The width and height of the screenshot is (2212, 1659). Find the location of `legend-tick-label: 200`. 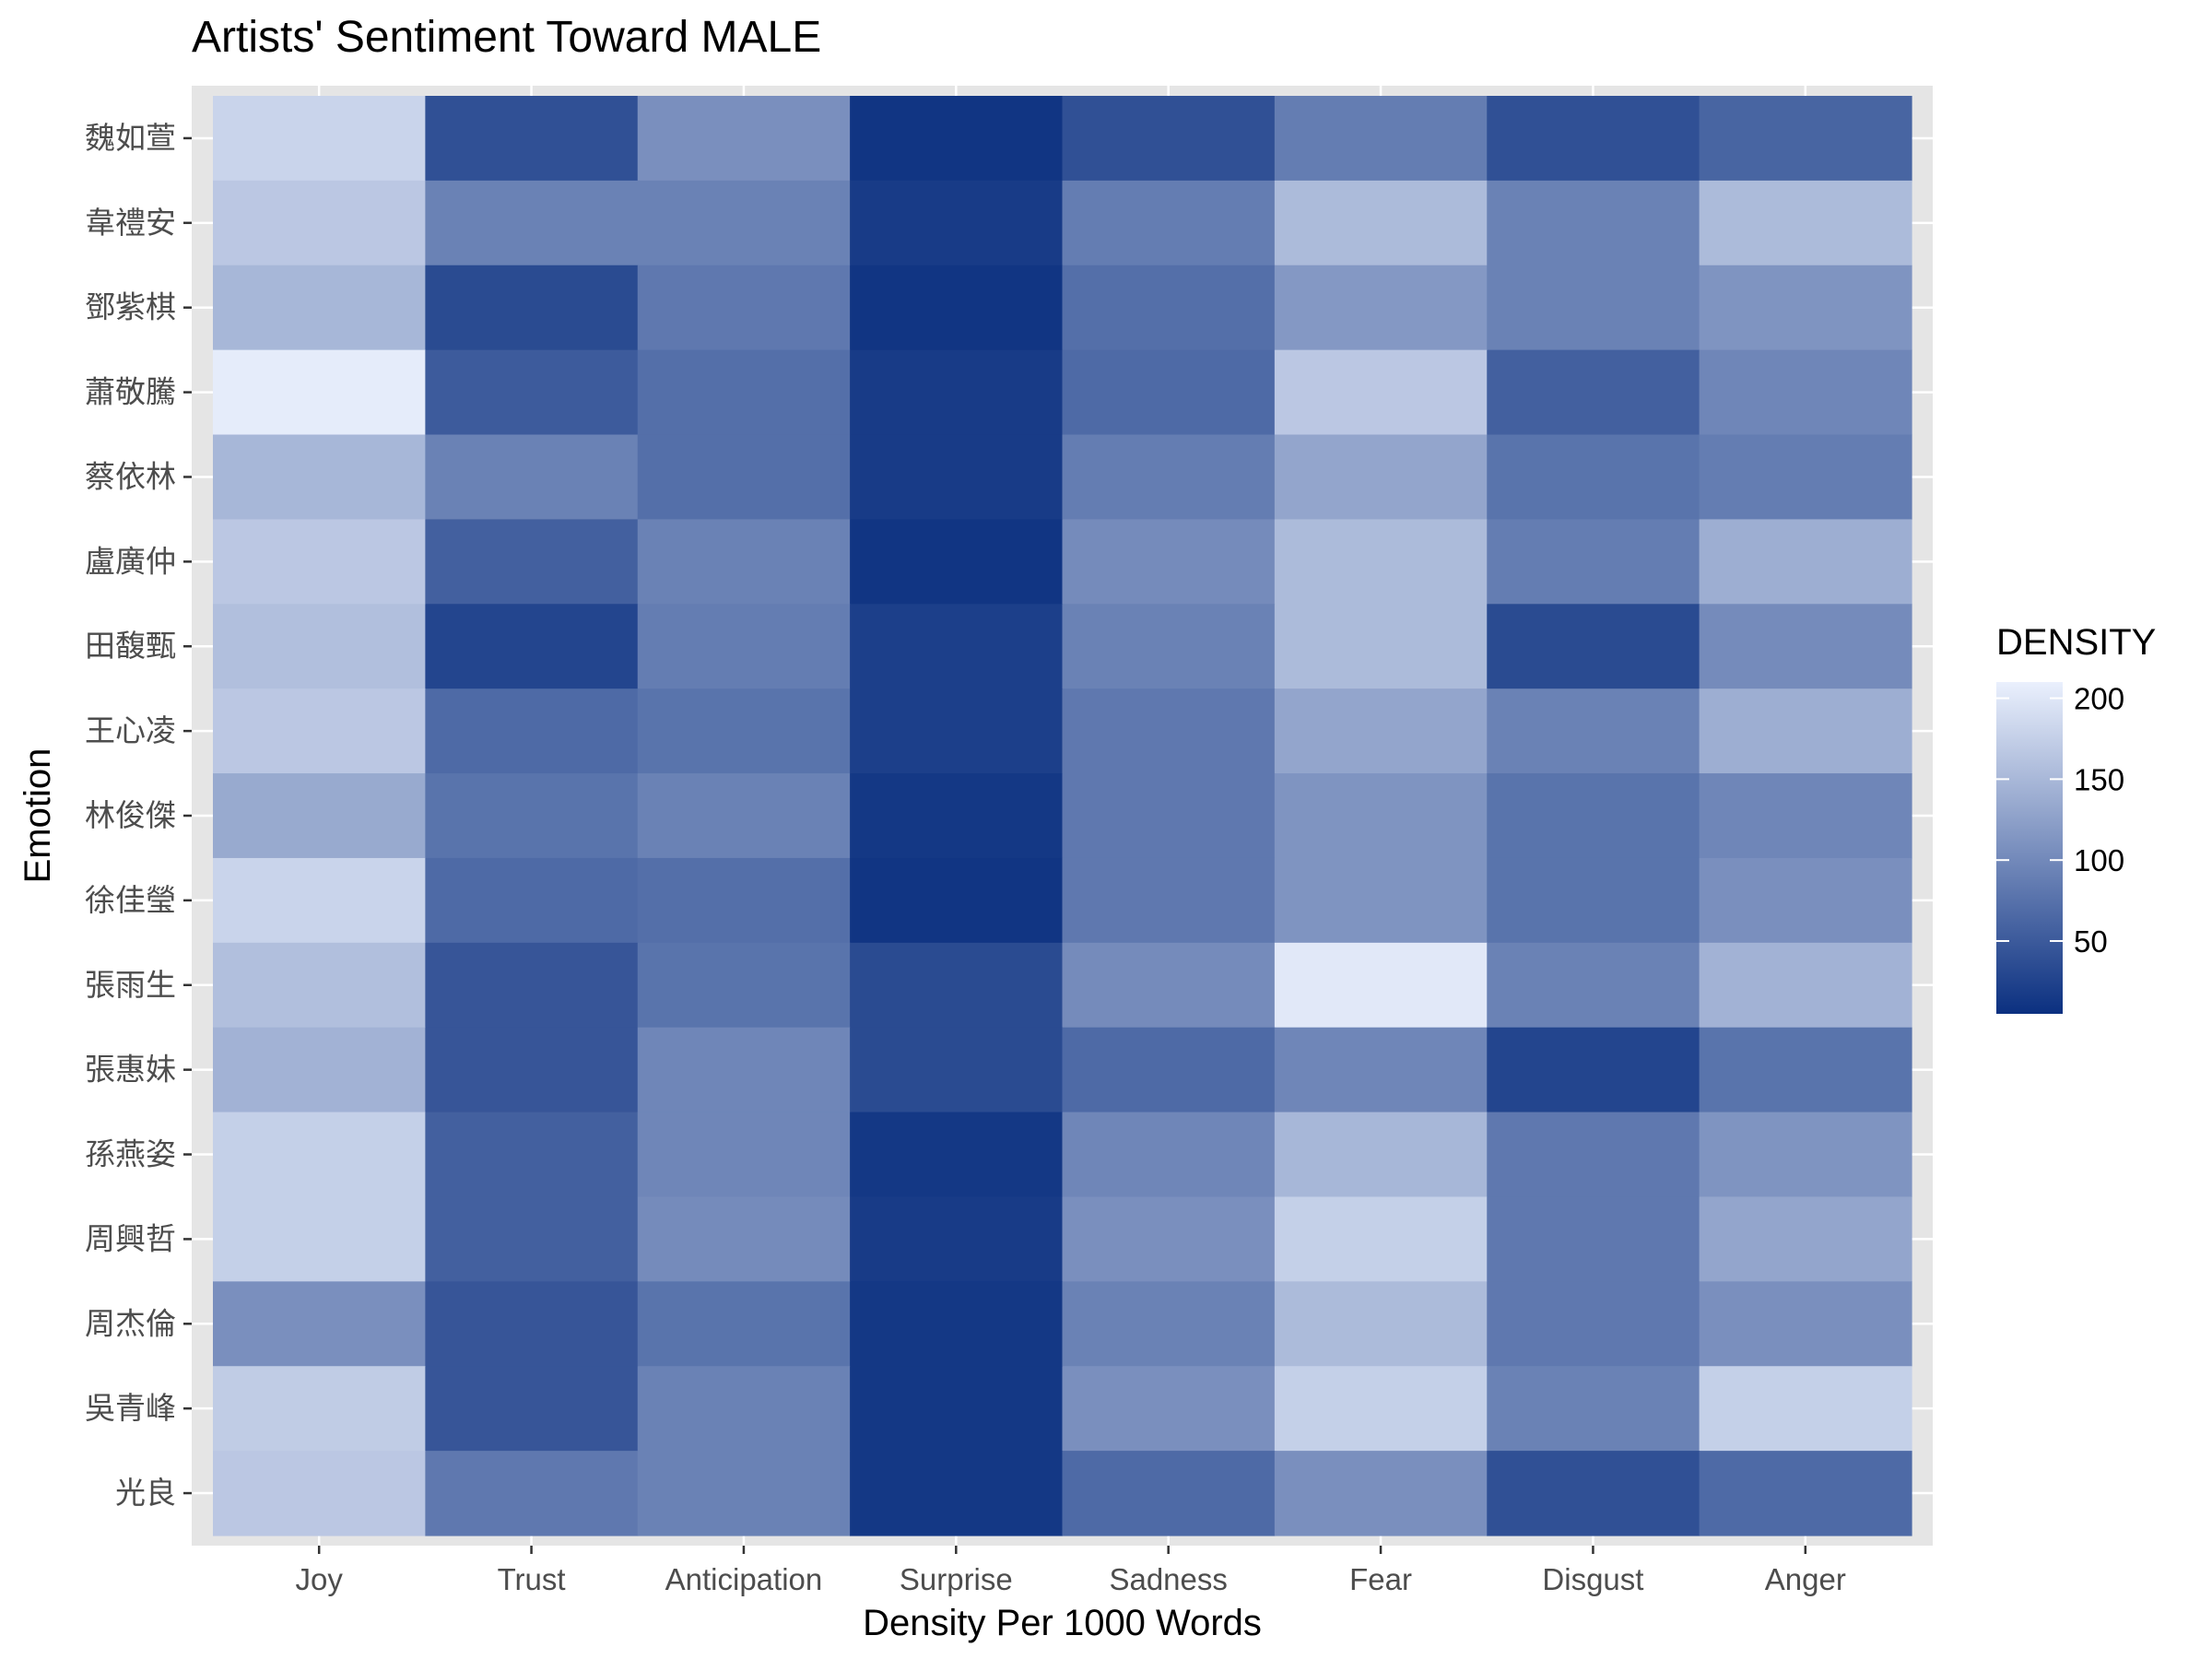

legend-tick-label: 200 is located at coordinates (2099, 699).